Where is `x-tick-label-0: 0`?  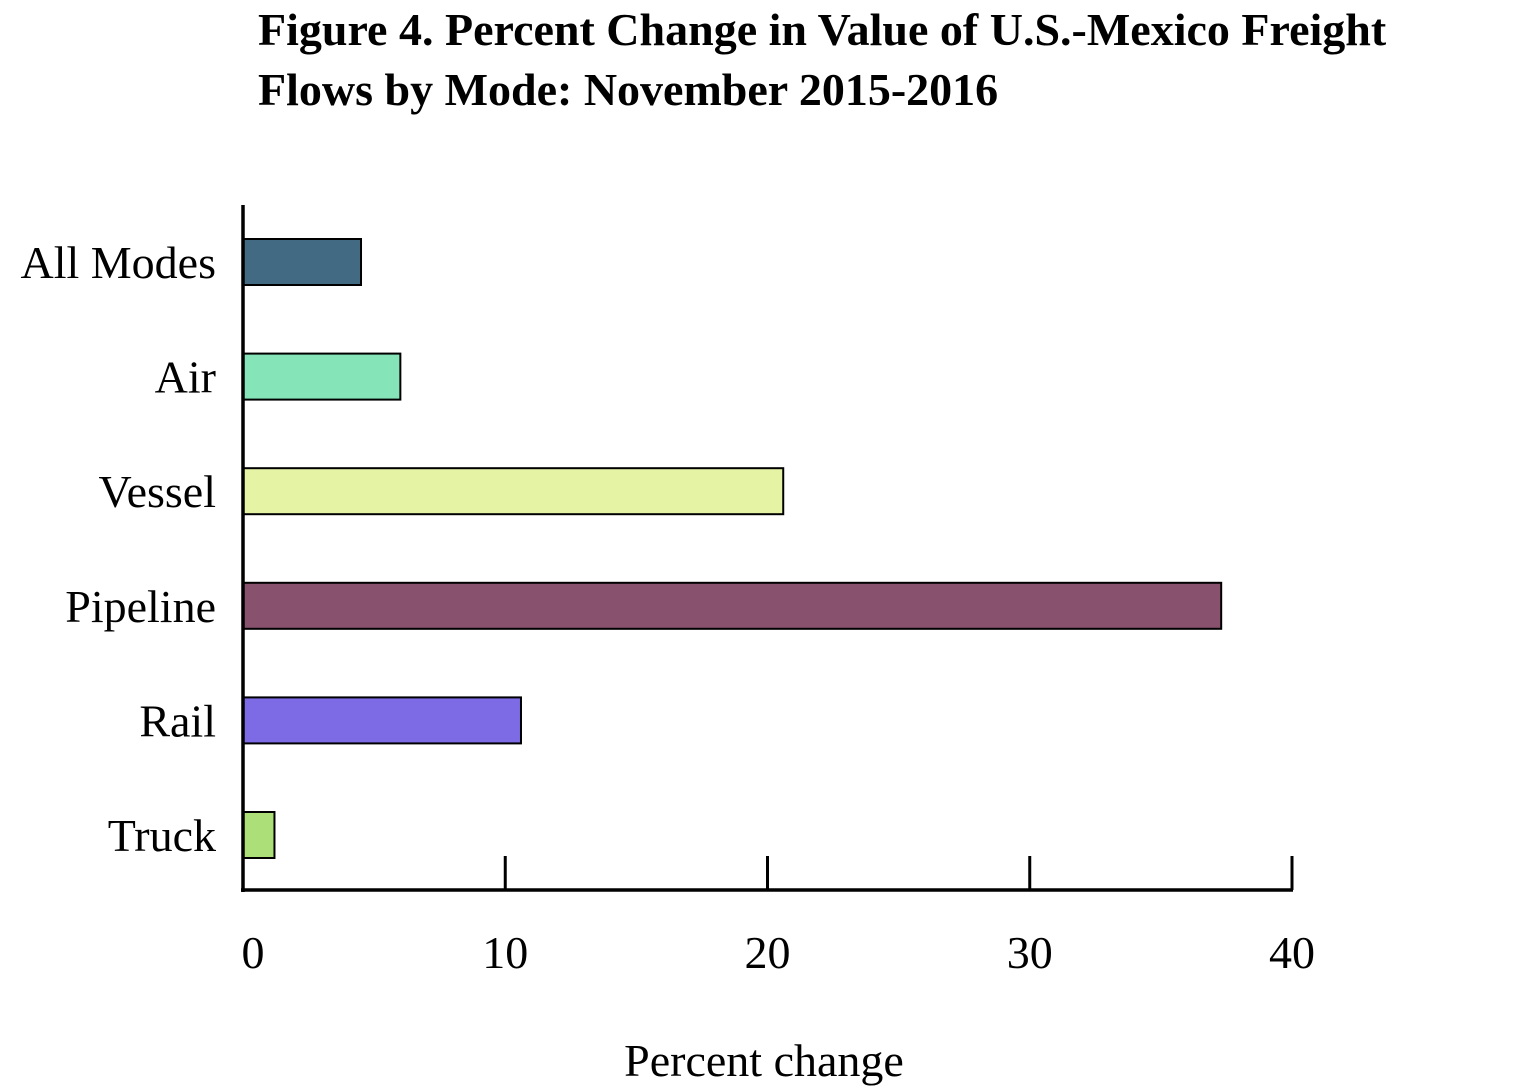
x-tick-label-0: 0 is located at coordinates (253, 952).